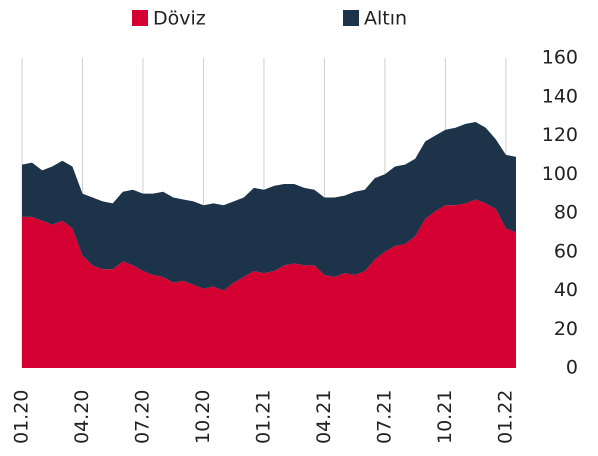  I want to click on x-tick-label: 10.21, so click(445, 417).